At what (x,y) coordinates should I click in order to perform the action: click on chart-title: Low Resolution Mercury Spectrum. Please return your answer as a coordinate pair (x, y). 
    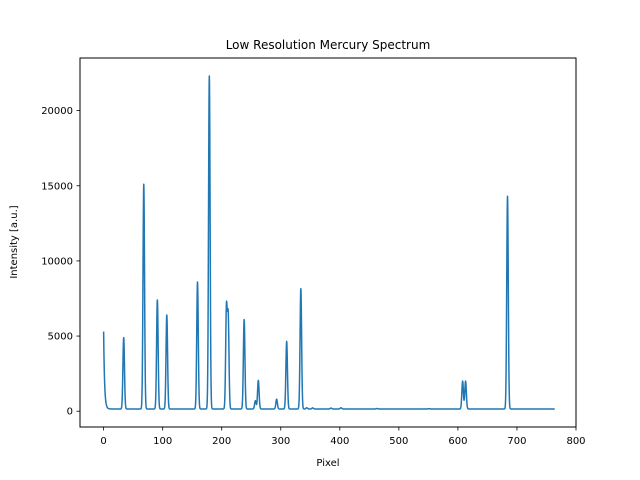
    Looking at the image, I should click on (328, 45).